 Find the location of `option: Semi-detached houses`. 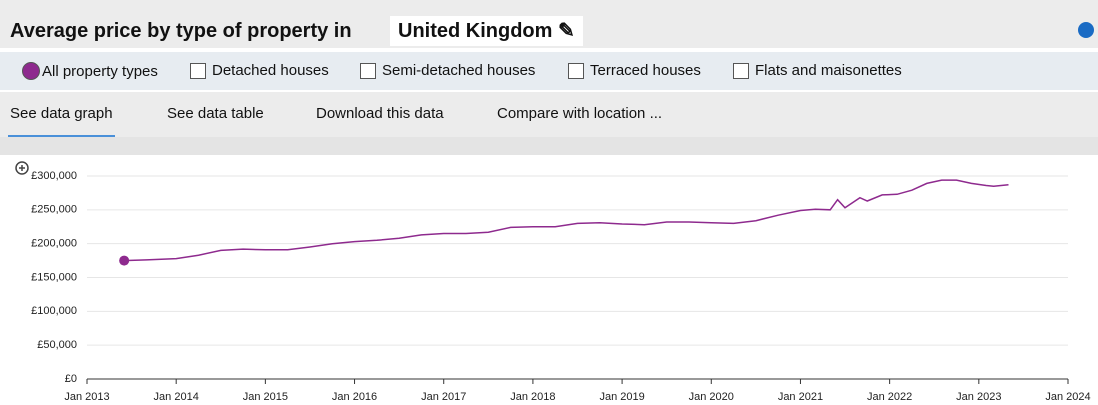

option: Semi-detached houses is located at coordinates (447, 70).